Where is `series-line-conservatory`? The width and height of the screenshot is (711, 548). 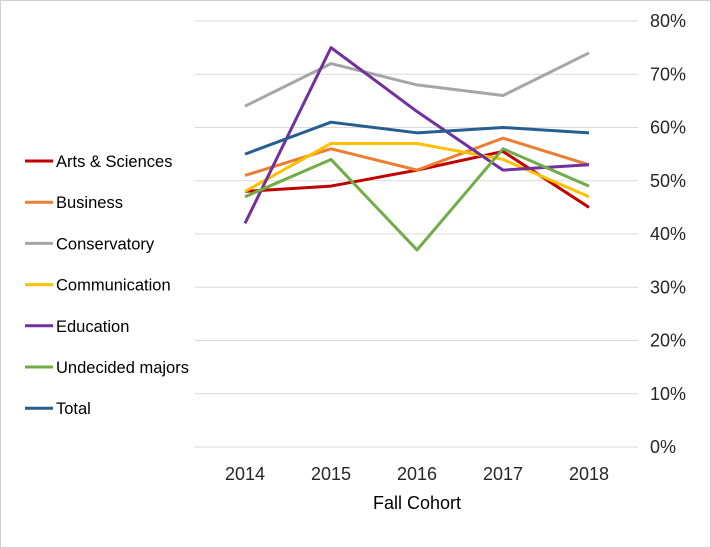
series-line-conservatory is located at coordinates (417, 79).